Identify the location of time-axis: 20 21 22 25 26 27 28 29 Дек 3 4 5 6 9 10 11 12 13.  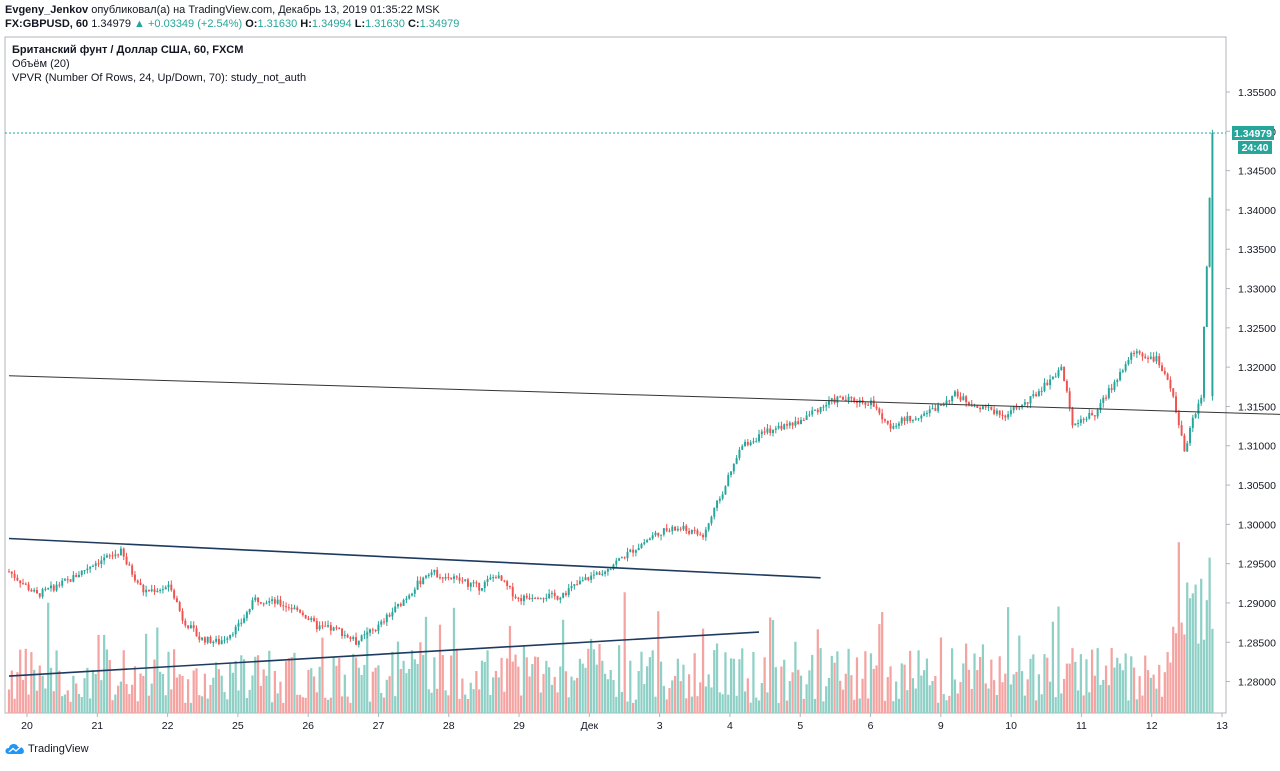
(624, 722).